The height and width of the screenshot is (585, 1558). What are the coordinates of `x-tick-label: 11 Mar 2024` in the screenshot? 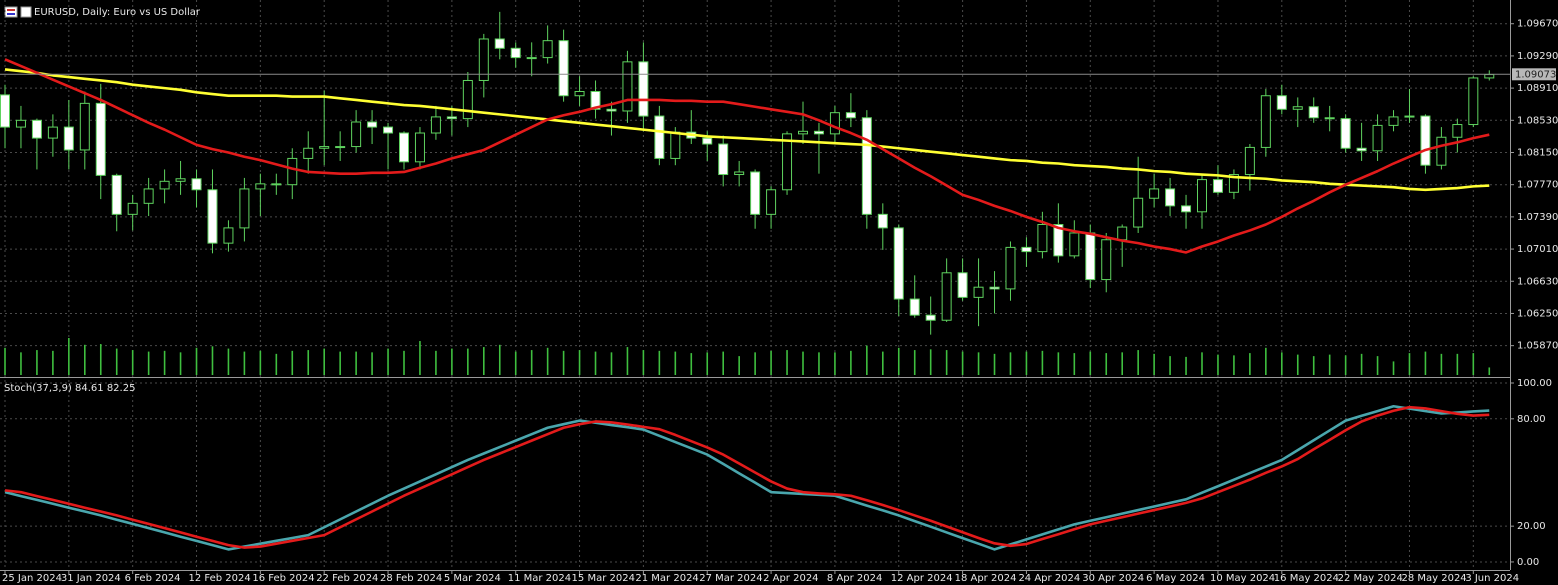 It's located at (539, 578).